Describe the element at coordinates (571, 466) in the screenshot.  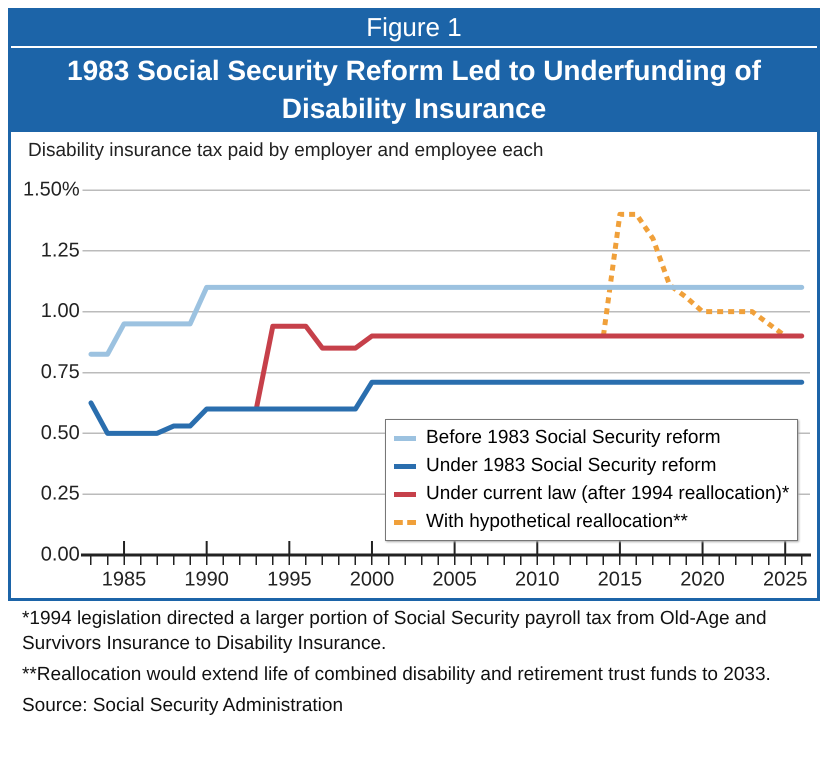
I see `legend-label: Under 1983 Social Security reform` at that location.